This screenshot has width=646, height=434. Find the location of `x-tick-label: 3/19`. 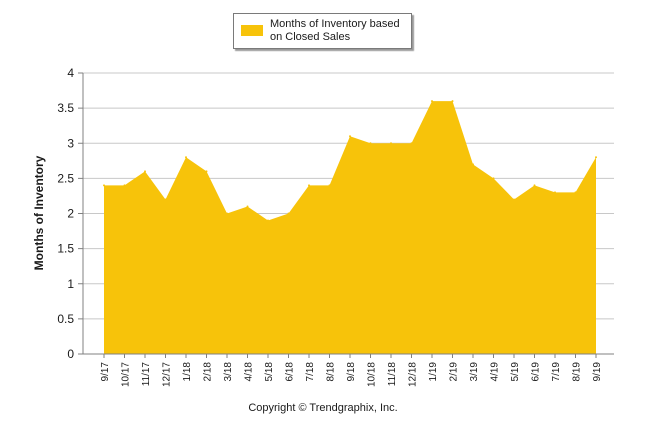

x-tick-label: 3/19 is located at coordinates (474, 372).